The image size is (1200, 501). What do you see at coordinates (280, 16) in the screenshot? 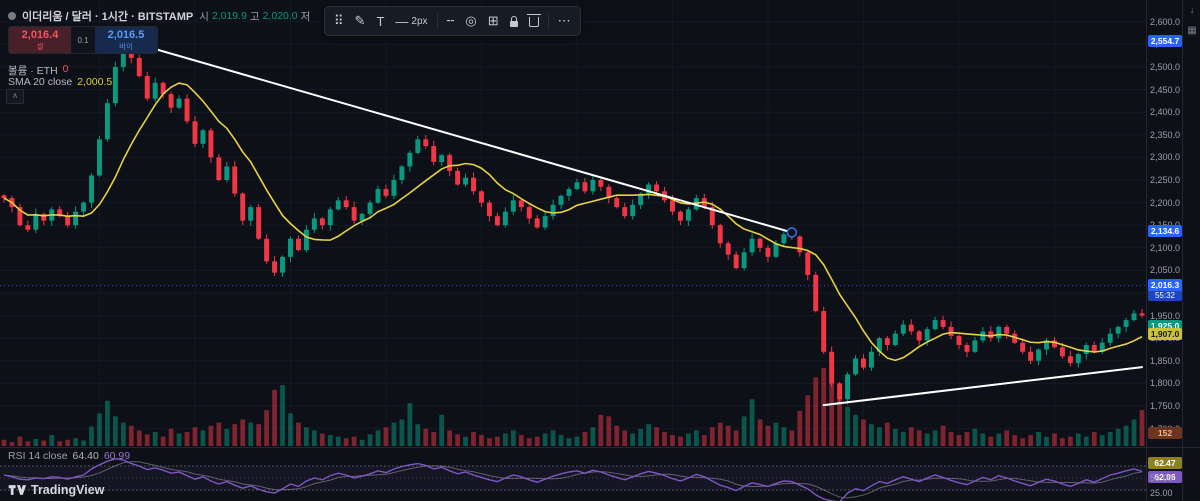
I see `high-value: 2,020.0` at bounding box center [280, 16].